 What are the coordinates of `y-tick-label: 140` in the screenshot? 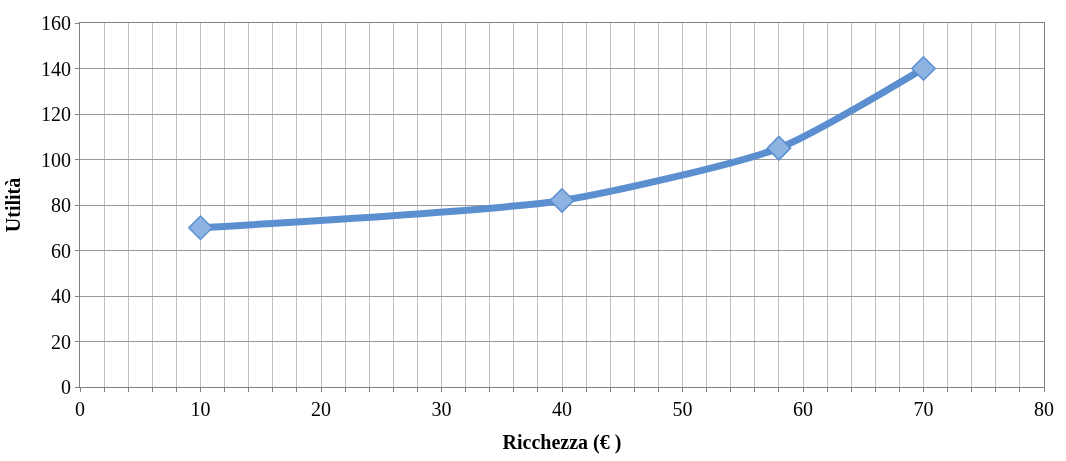 It's located at (56, 68).